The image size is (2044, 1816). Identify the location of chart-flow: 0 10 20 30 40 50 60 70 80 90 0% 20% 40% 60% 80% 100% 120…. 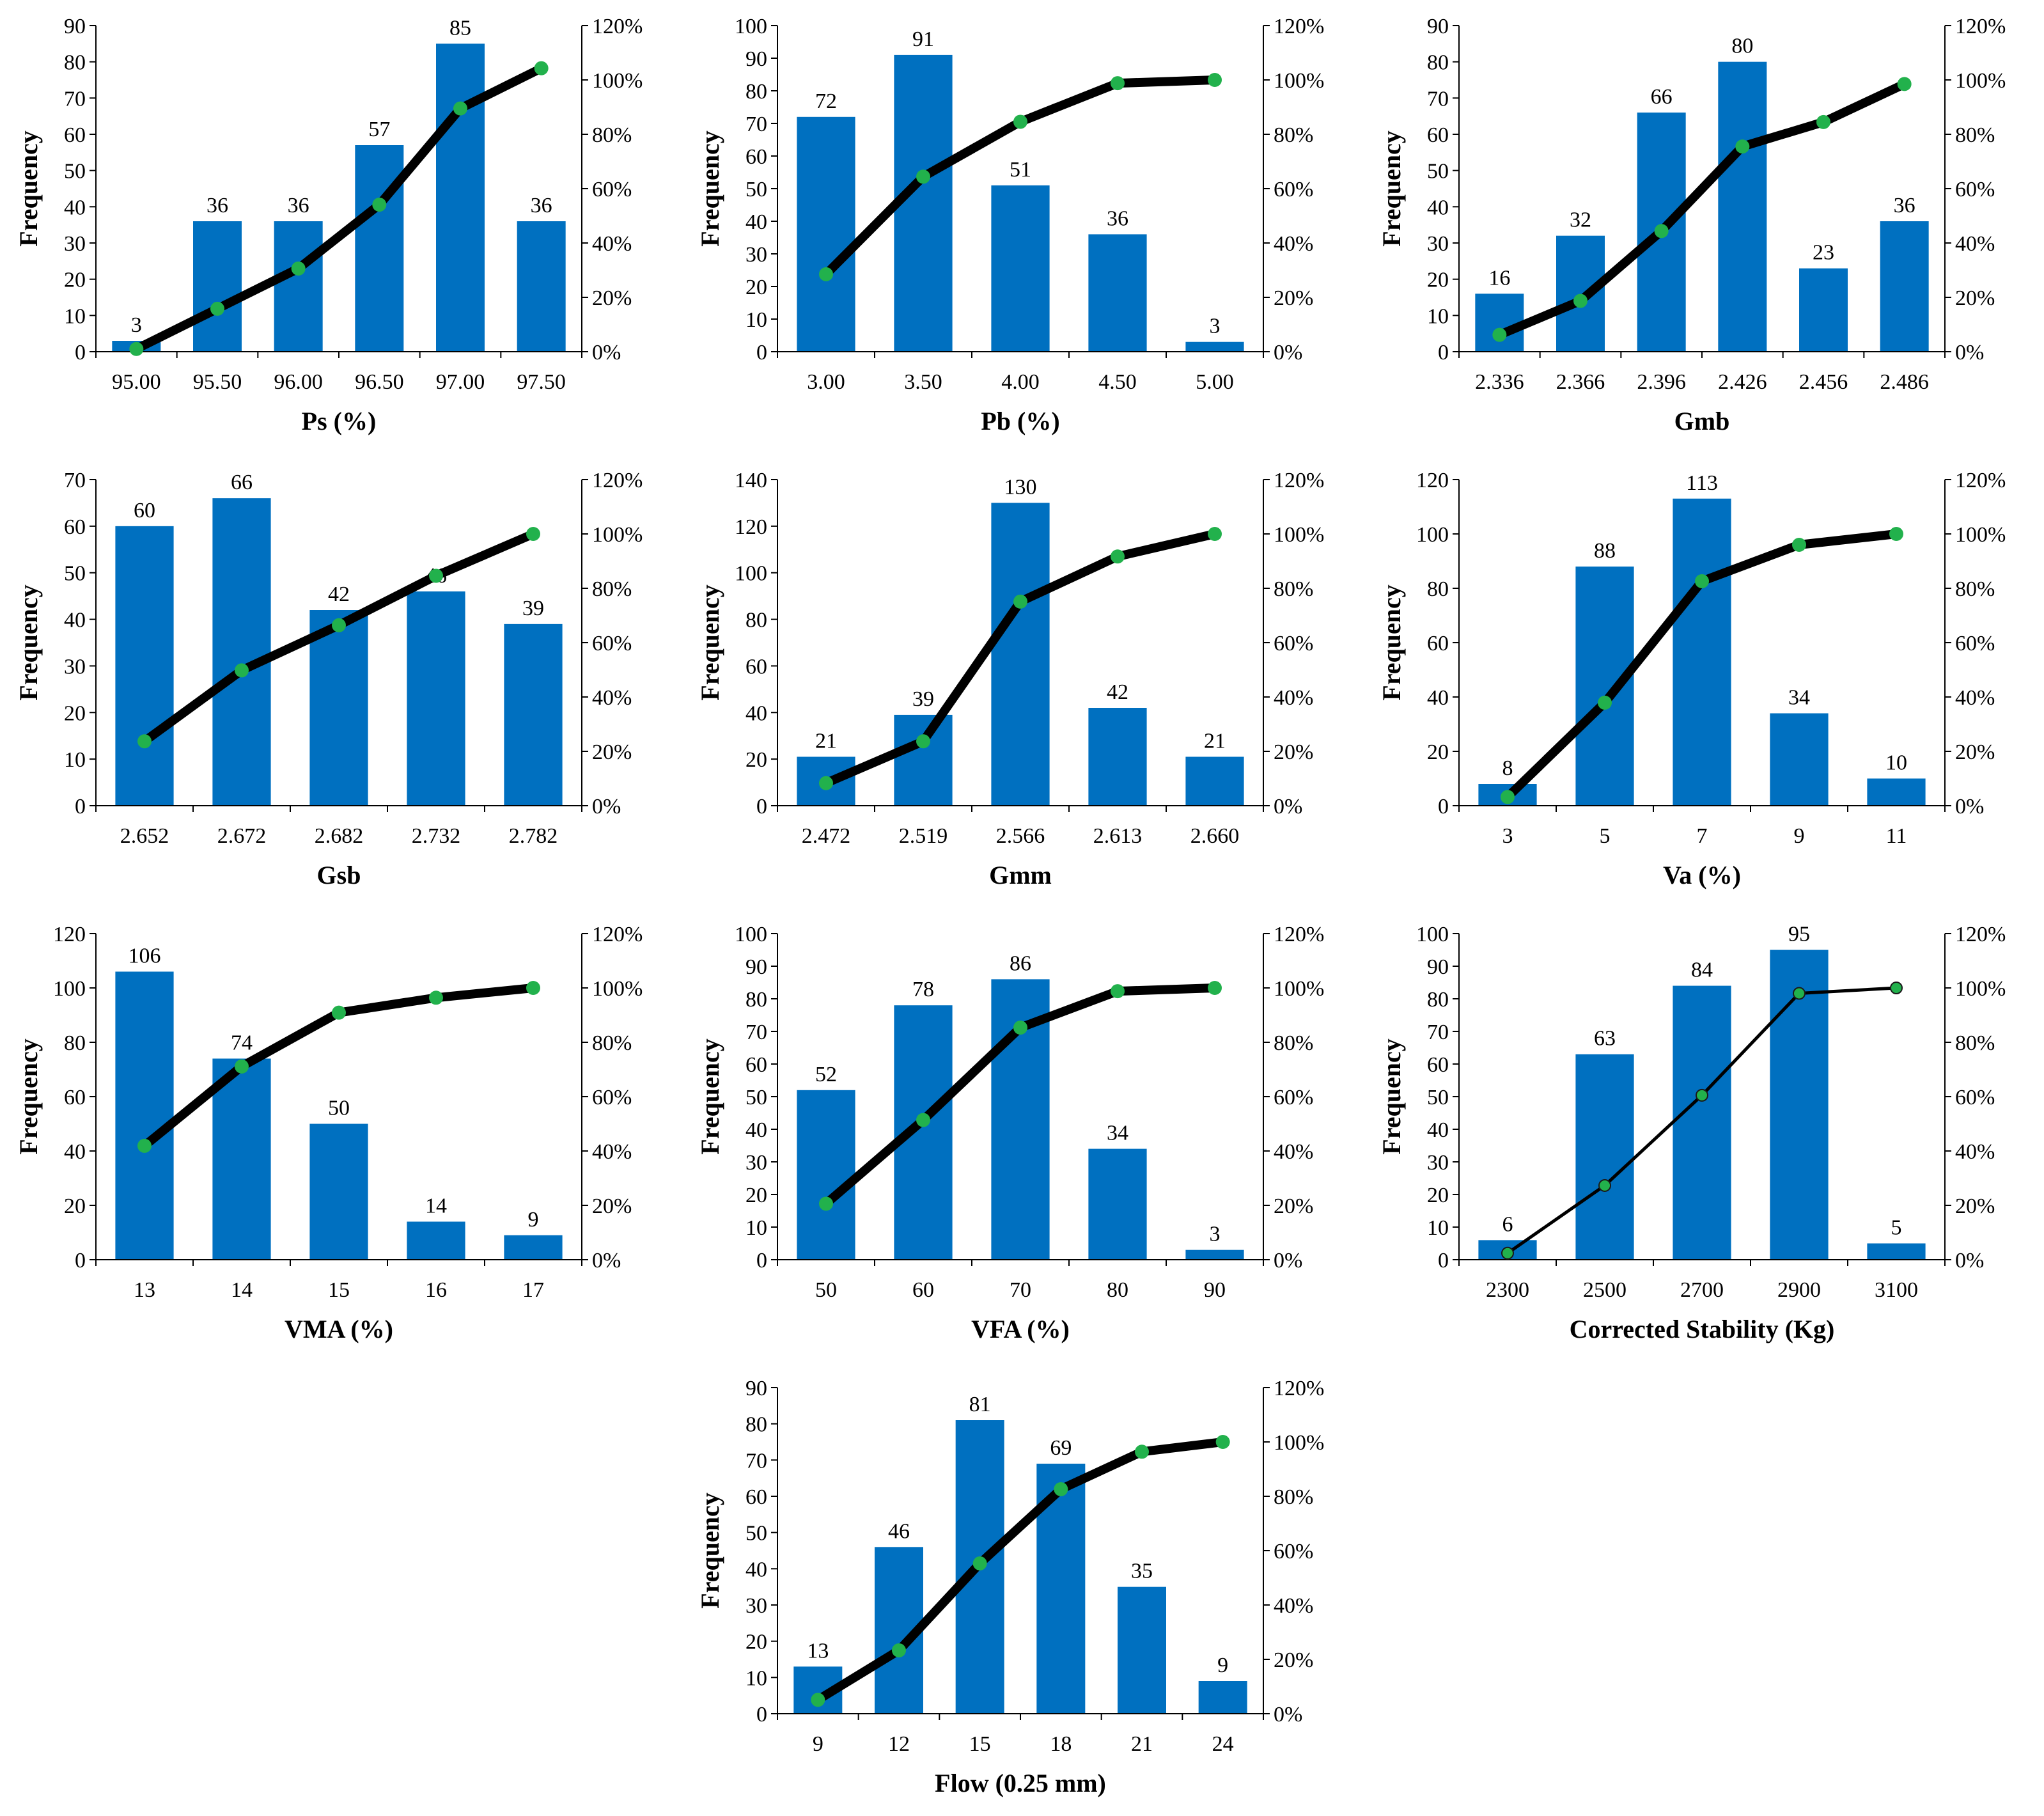
(1022, 1592).